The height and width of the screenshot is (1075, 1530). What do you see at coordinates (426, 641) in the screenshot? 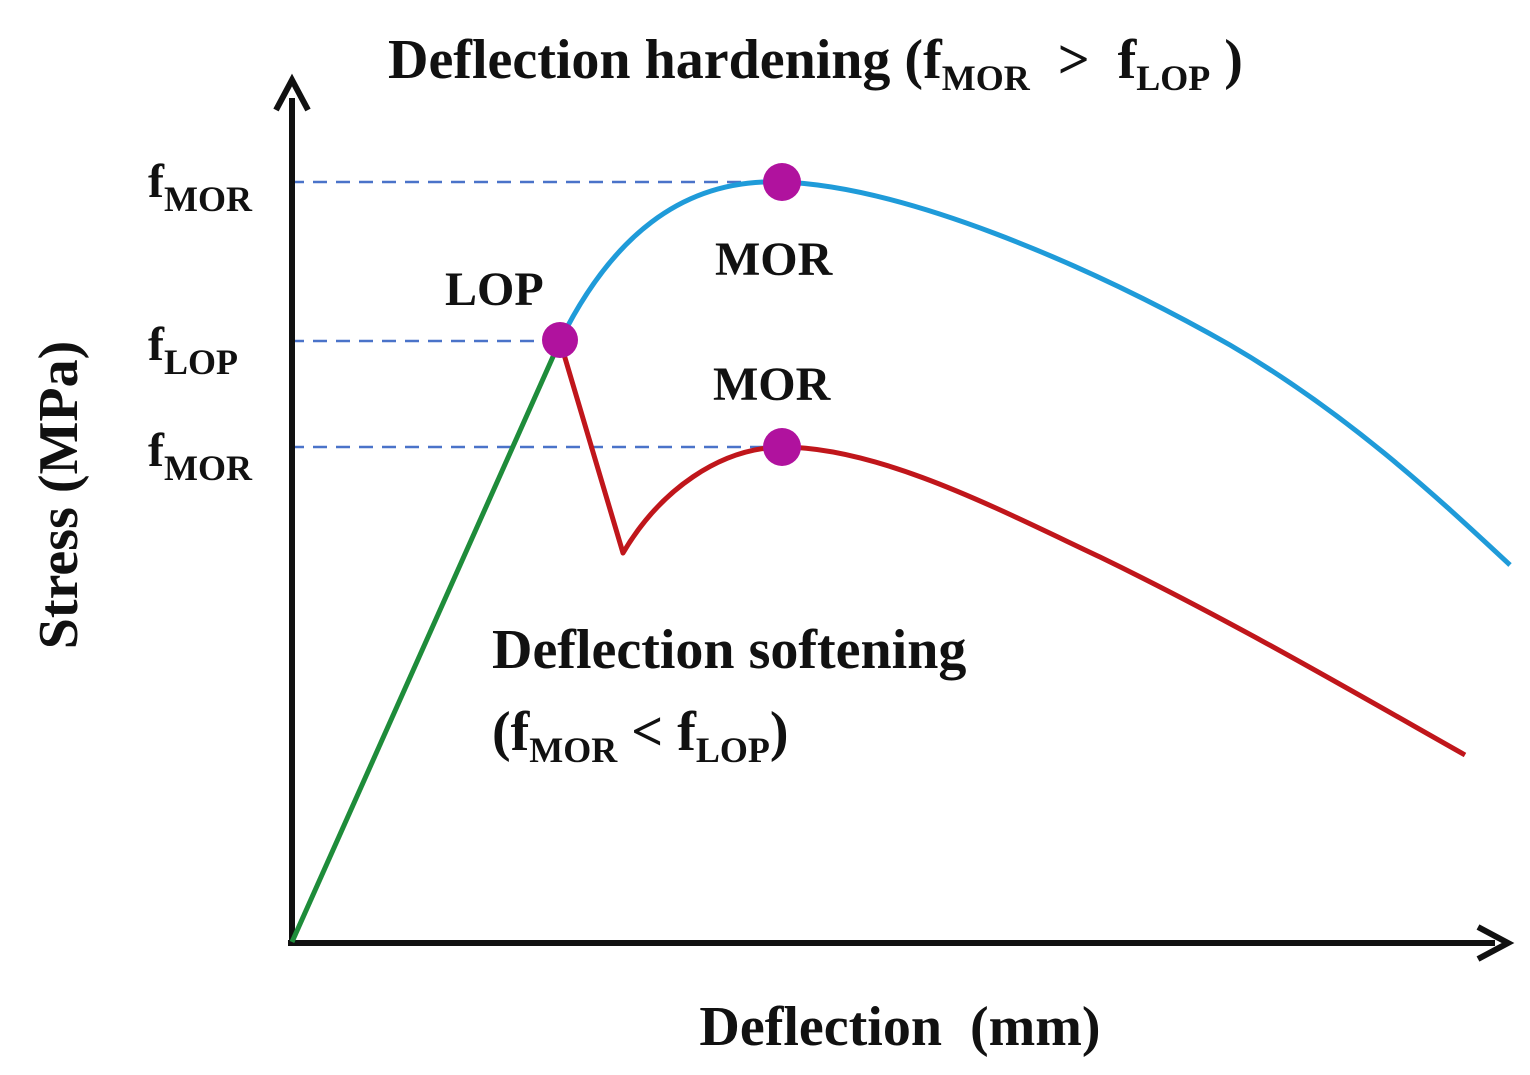
I see `series-linear-elastic` at bounding box center [426, 641].